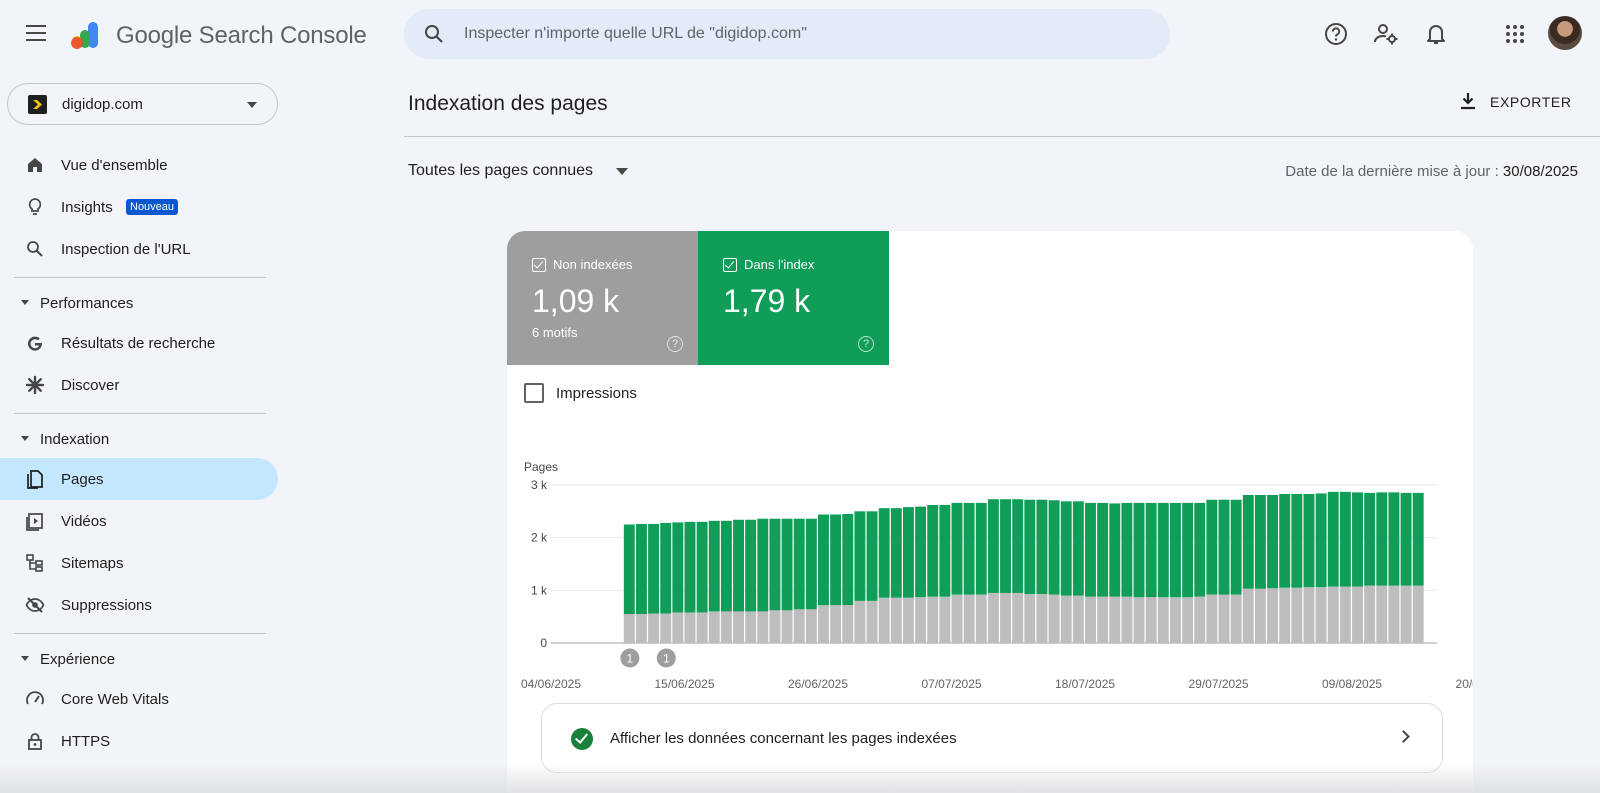 This screenshot has width=1600, height=793. What do you see at coordinates (141, 440) in the screenshot?
I see `section-indexation: Indexation` at bounding box center [141, 440].